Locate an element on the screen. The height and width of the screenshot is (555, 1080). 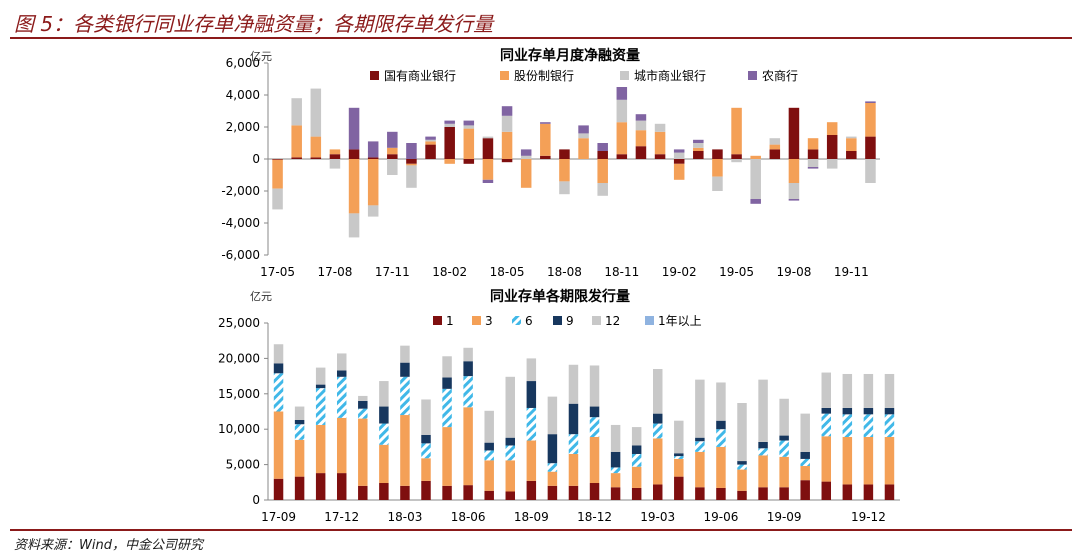
bar-19-06a-s1 is located at coordinates (700, 493).